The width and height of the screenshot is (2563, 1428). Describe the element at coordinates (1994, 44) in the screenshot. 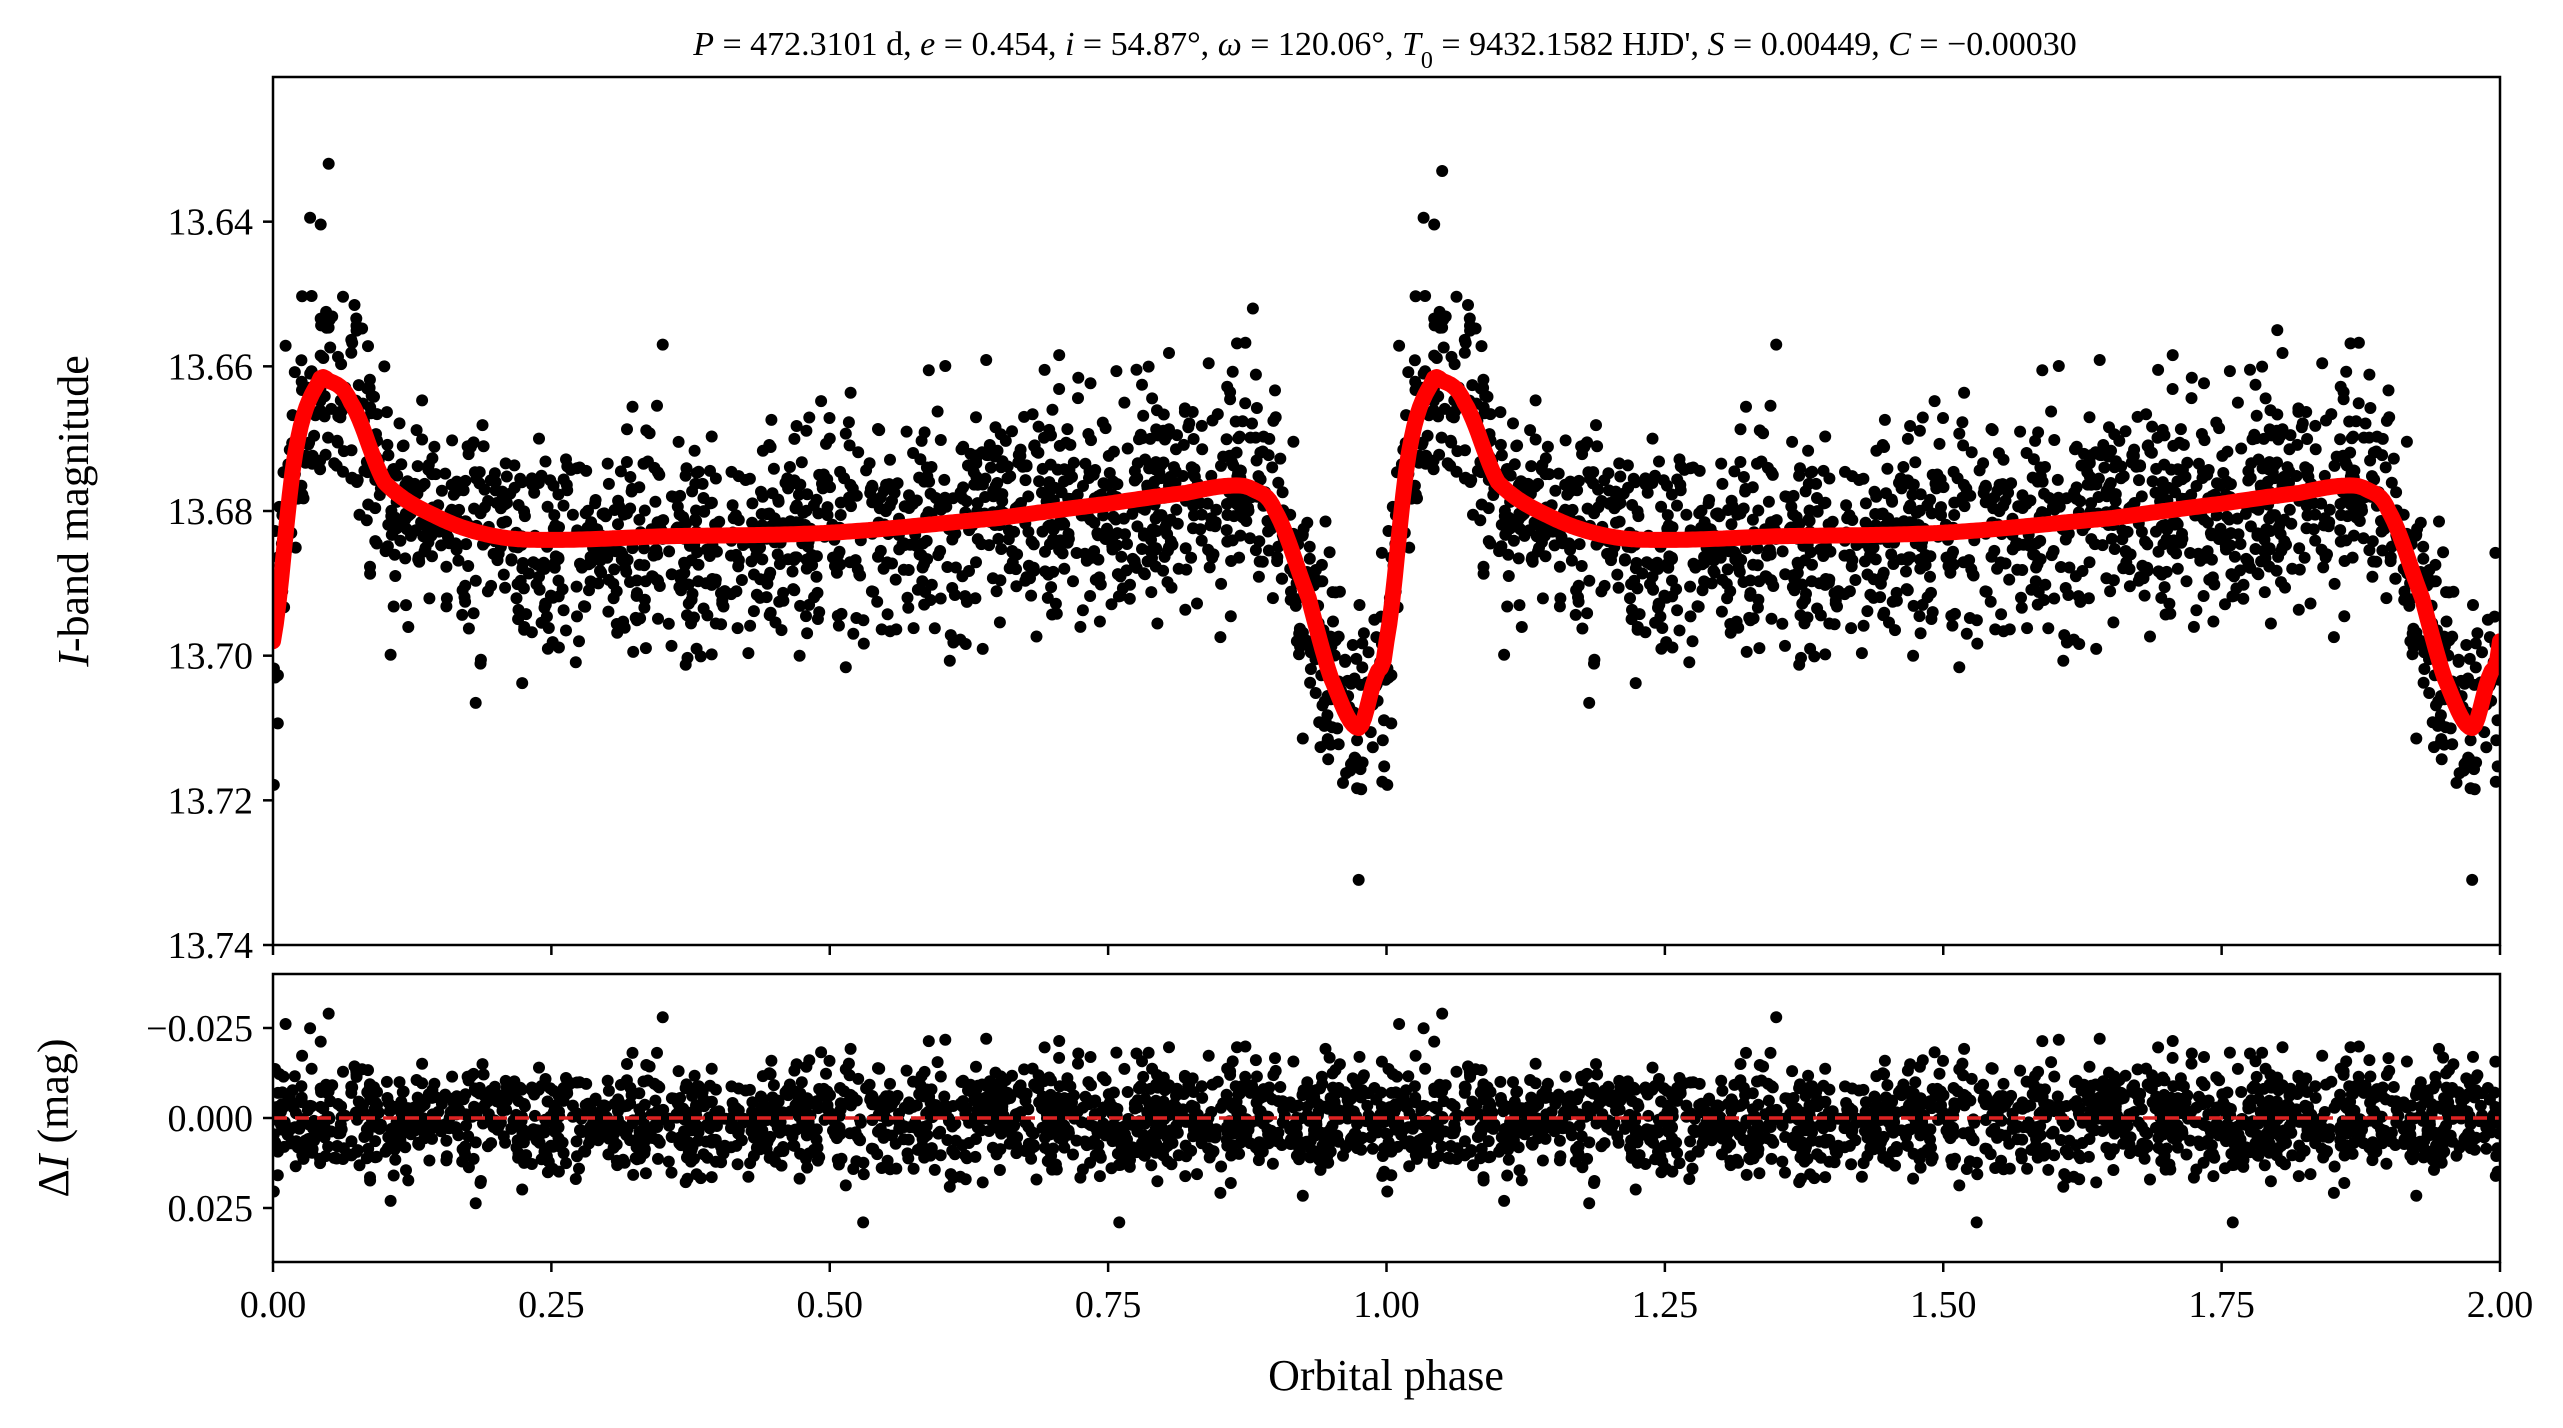

I see `title-c-value: = −0.00030` at that location.